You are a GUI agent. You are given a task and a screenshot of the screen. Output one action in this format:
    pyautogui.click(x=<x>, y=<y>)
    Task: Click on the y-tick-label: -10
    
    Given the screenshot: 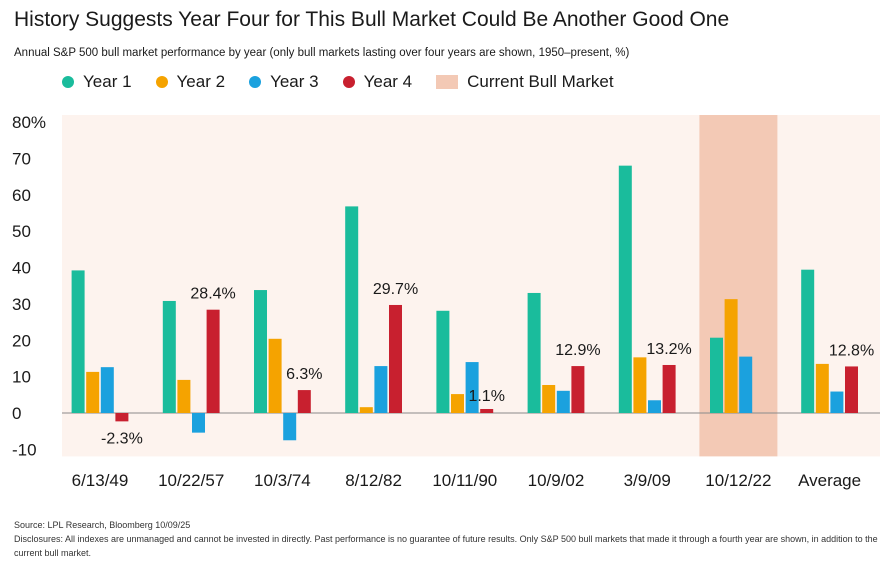 What is the action you would take?
    pyautogui.click(x=24, y=449)
    